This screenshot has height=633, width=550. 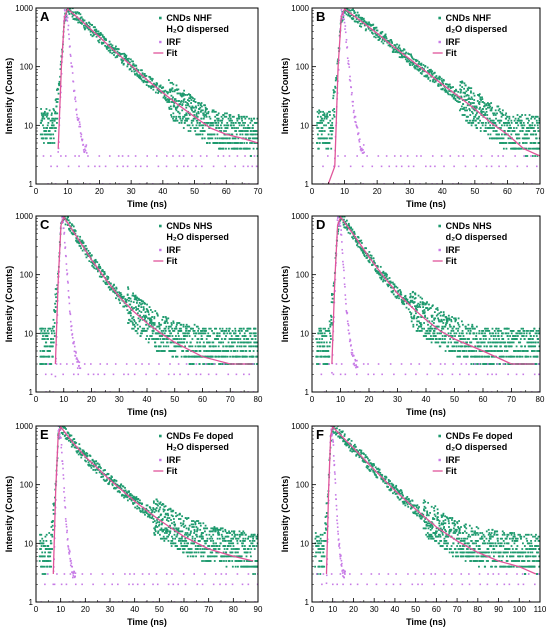 What do you see at coordinates (157, 78) in the screenshot?
I see `fit-line` at bounding box center [157, 78].